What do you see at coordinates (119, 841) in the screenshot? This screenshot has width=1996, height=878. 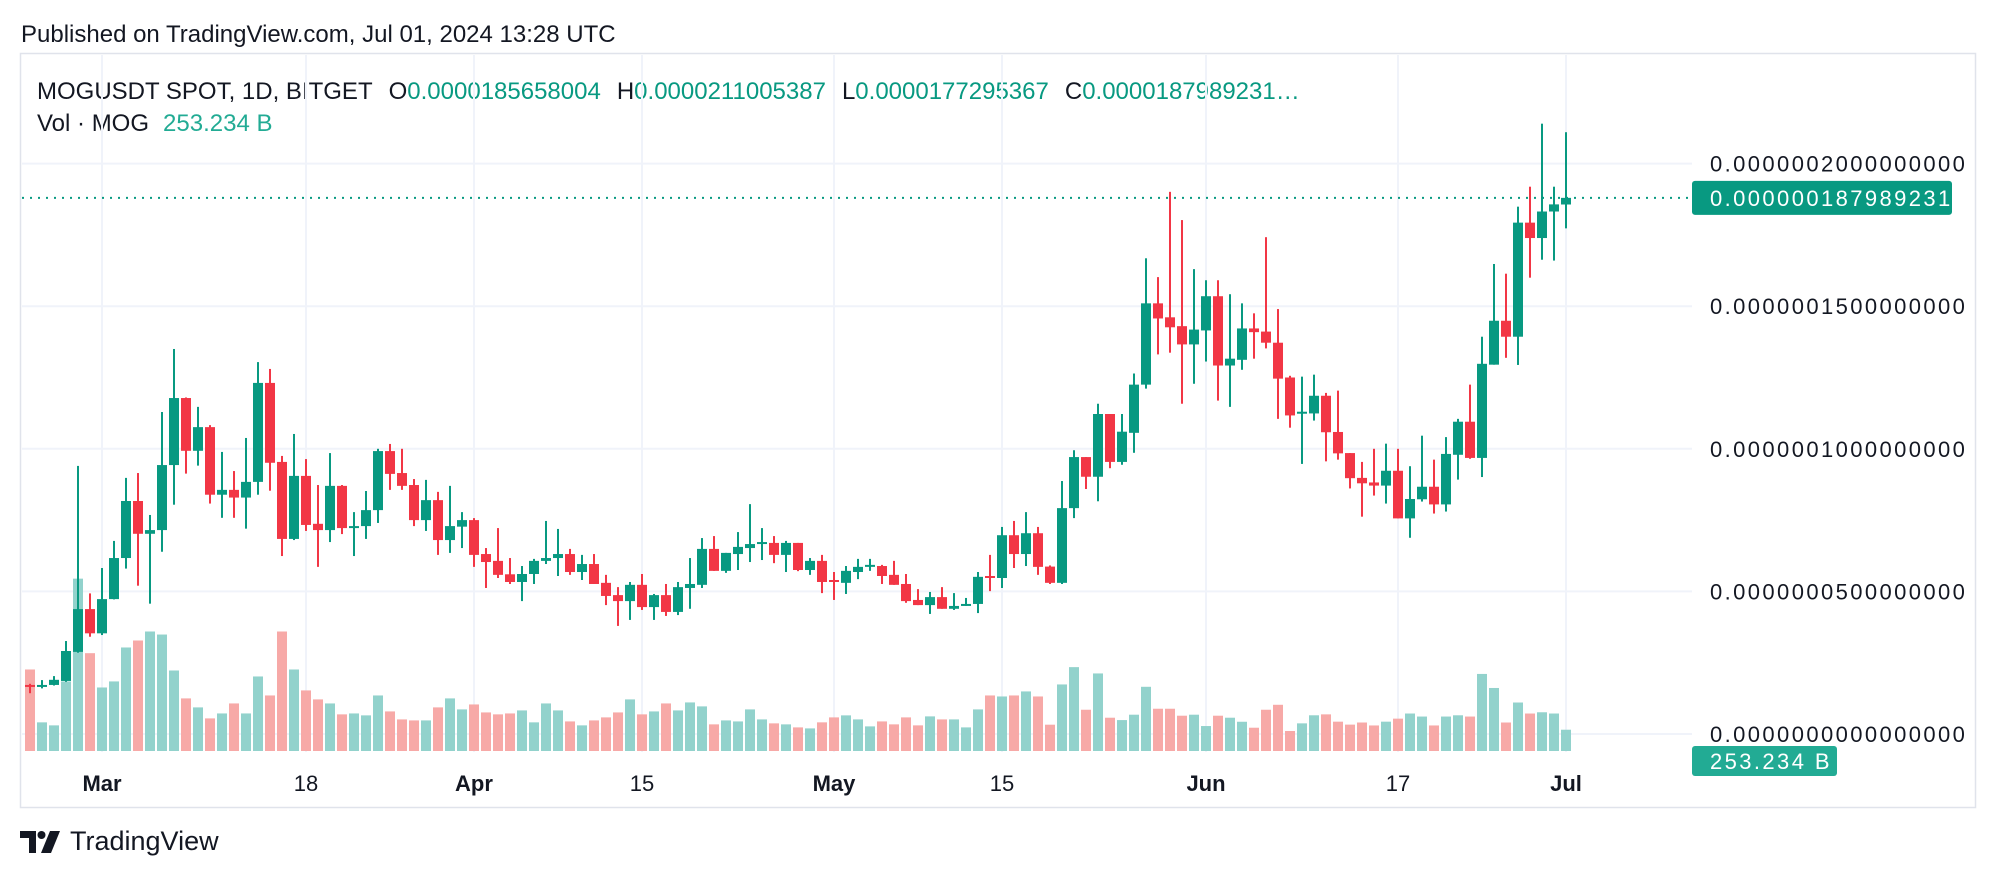 I see `tradingview-logo: TradingView` at bounding box center [119, 841].